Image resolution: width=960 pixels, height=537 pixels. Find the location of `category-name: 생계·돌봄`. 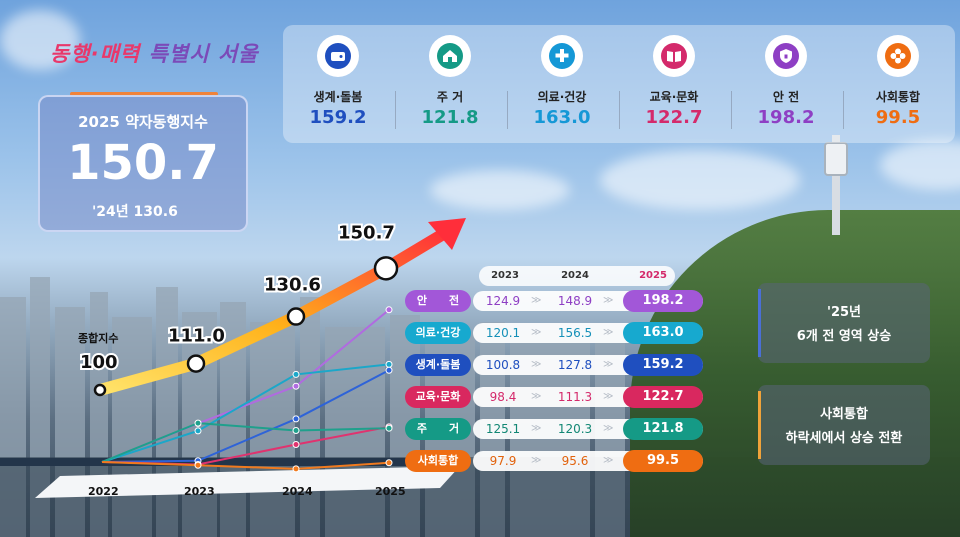

category-name: 생계·돌봄 is located at coordinates (338, 97).